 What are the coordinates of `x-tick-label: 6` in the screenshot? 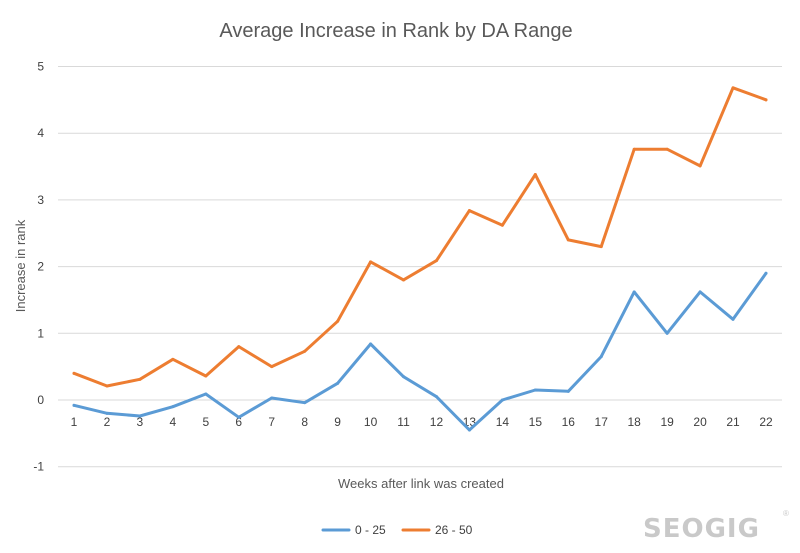 It's located at (238, 422).